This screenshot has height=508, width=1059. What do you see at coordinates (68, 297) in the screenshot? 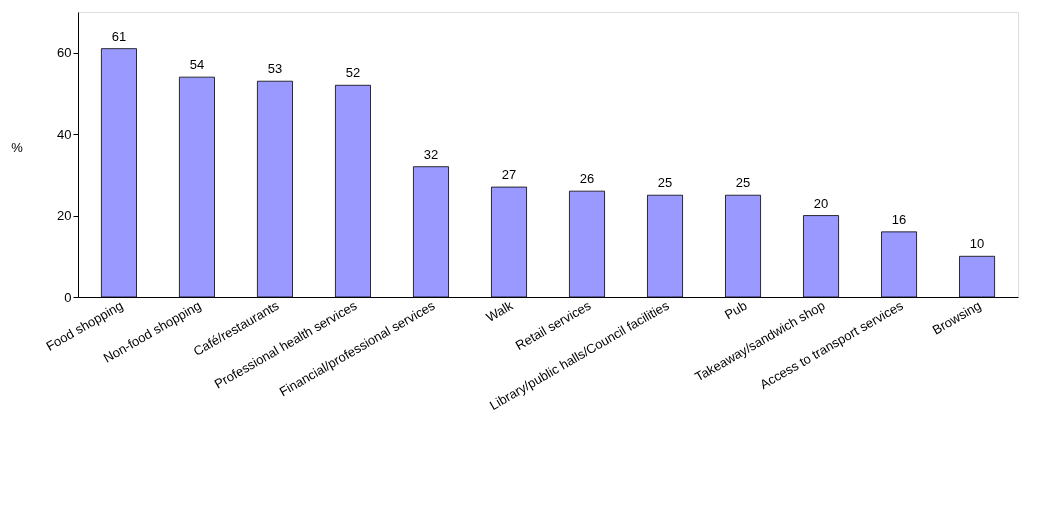
I see `y-tick-label: 0` at bounding box center [68, 297].